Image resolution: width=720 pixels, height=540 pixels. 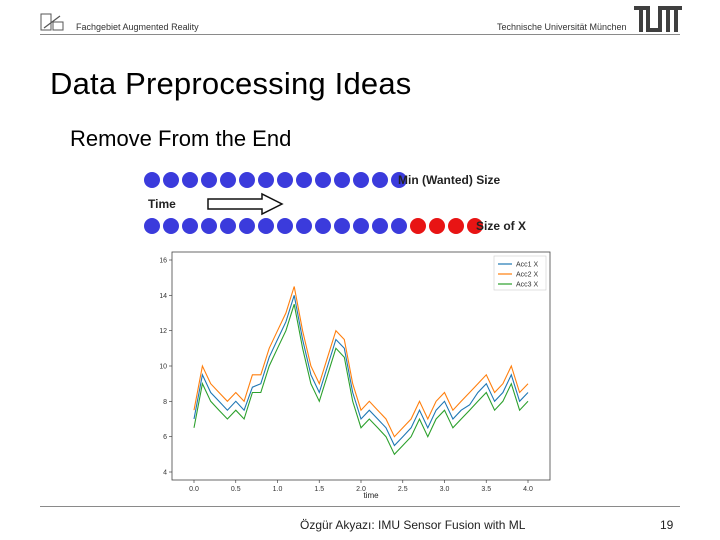 I want to click on y-tick-label: 16, so click(x=163, y=261).